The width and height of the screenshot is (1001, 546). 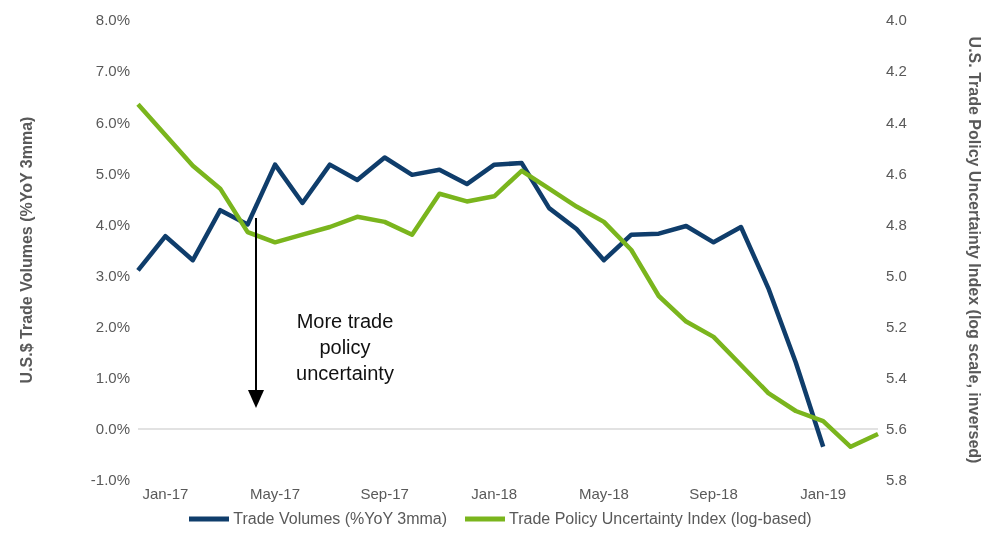 I want to click on y-tick-label: 8.0%, so click(x=112, y=20).